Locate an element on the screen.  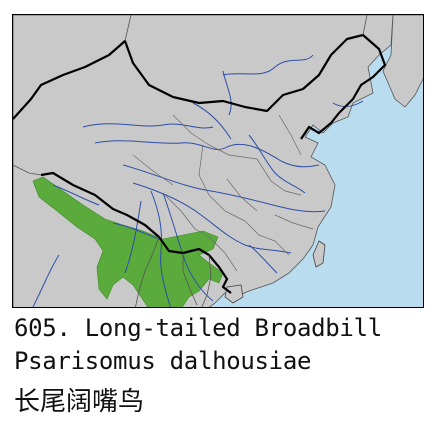
korea-landmass is located at coordinates (402, 61).